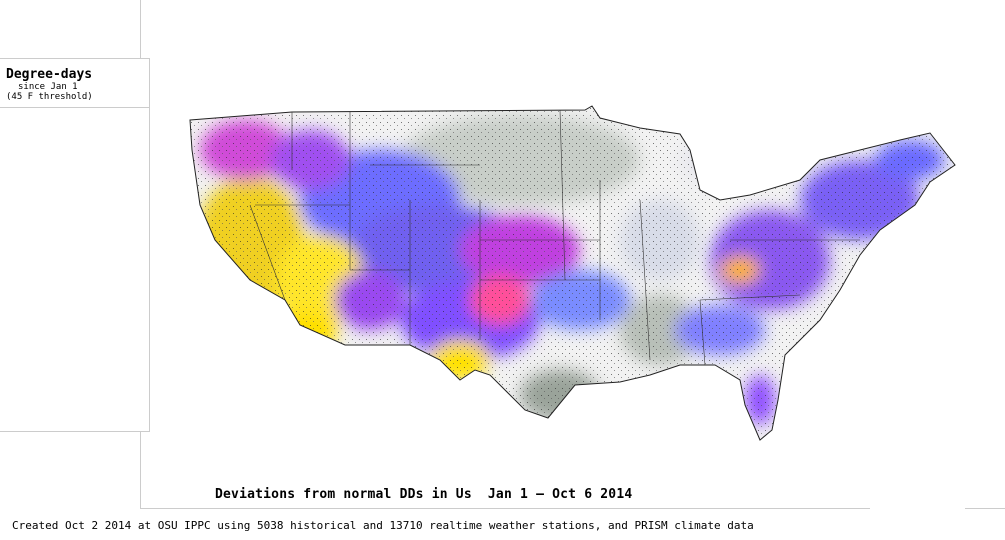  I want to click on legend-panel: Degree-days since Jan 1 (45 F threshold), so click(75, 245).